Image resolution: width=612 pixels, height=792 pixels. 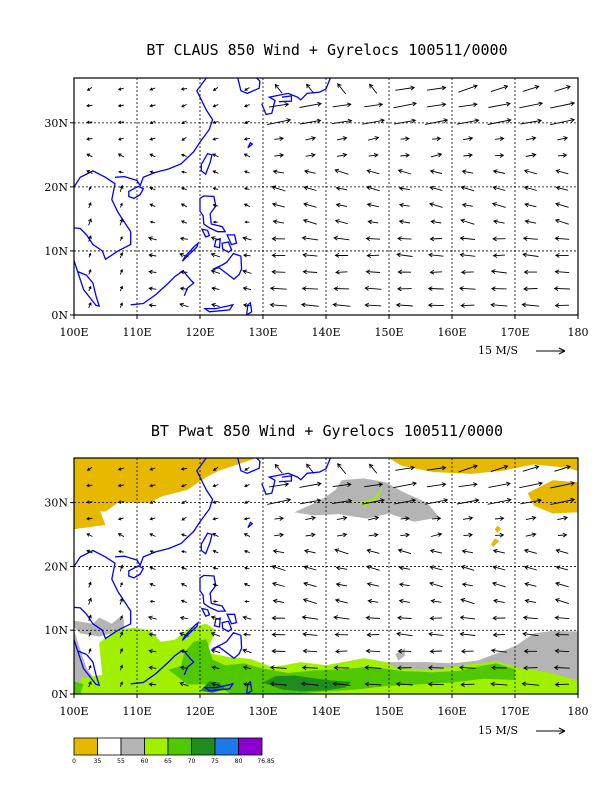 What do you see at coordinates (56, 566) in the screenshot?
I see `y-tick-label: 20N` at bounding box center [56, 566].